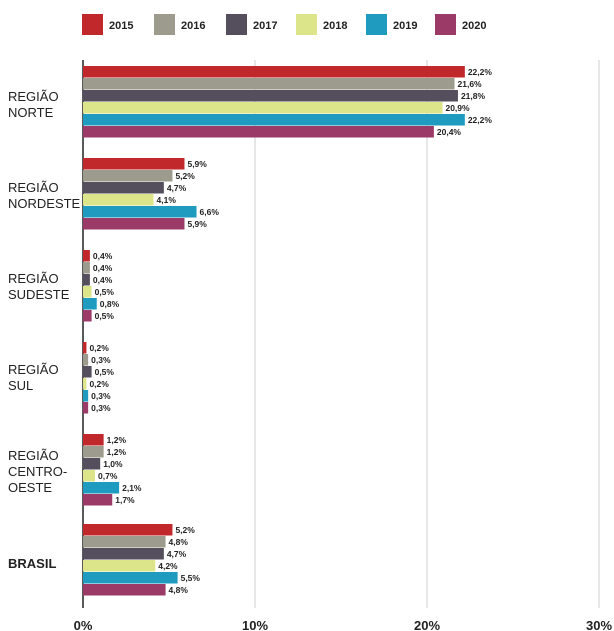  Describe the element at coordinates (121, 26) in the screenshot. I see `legend-label-2015: 2015` at that location.